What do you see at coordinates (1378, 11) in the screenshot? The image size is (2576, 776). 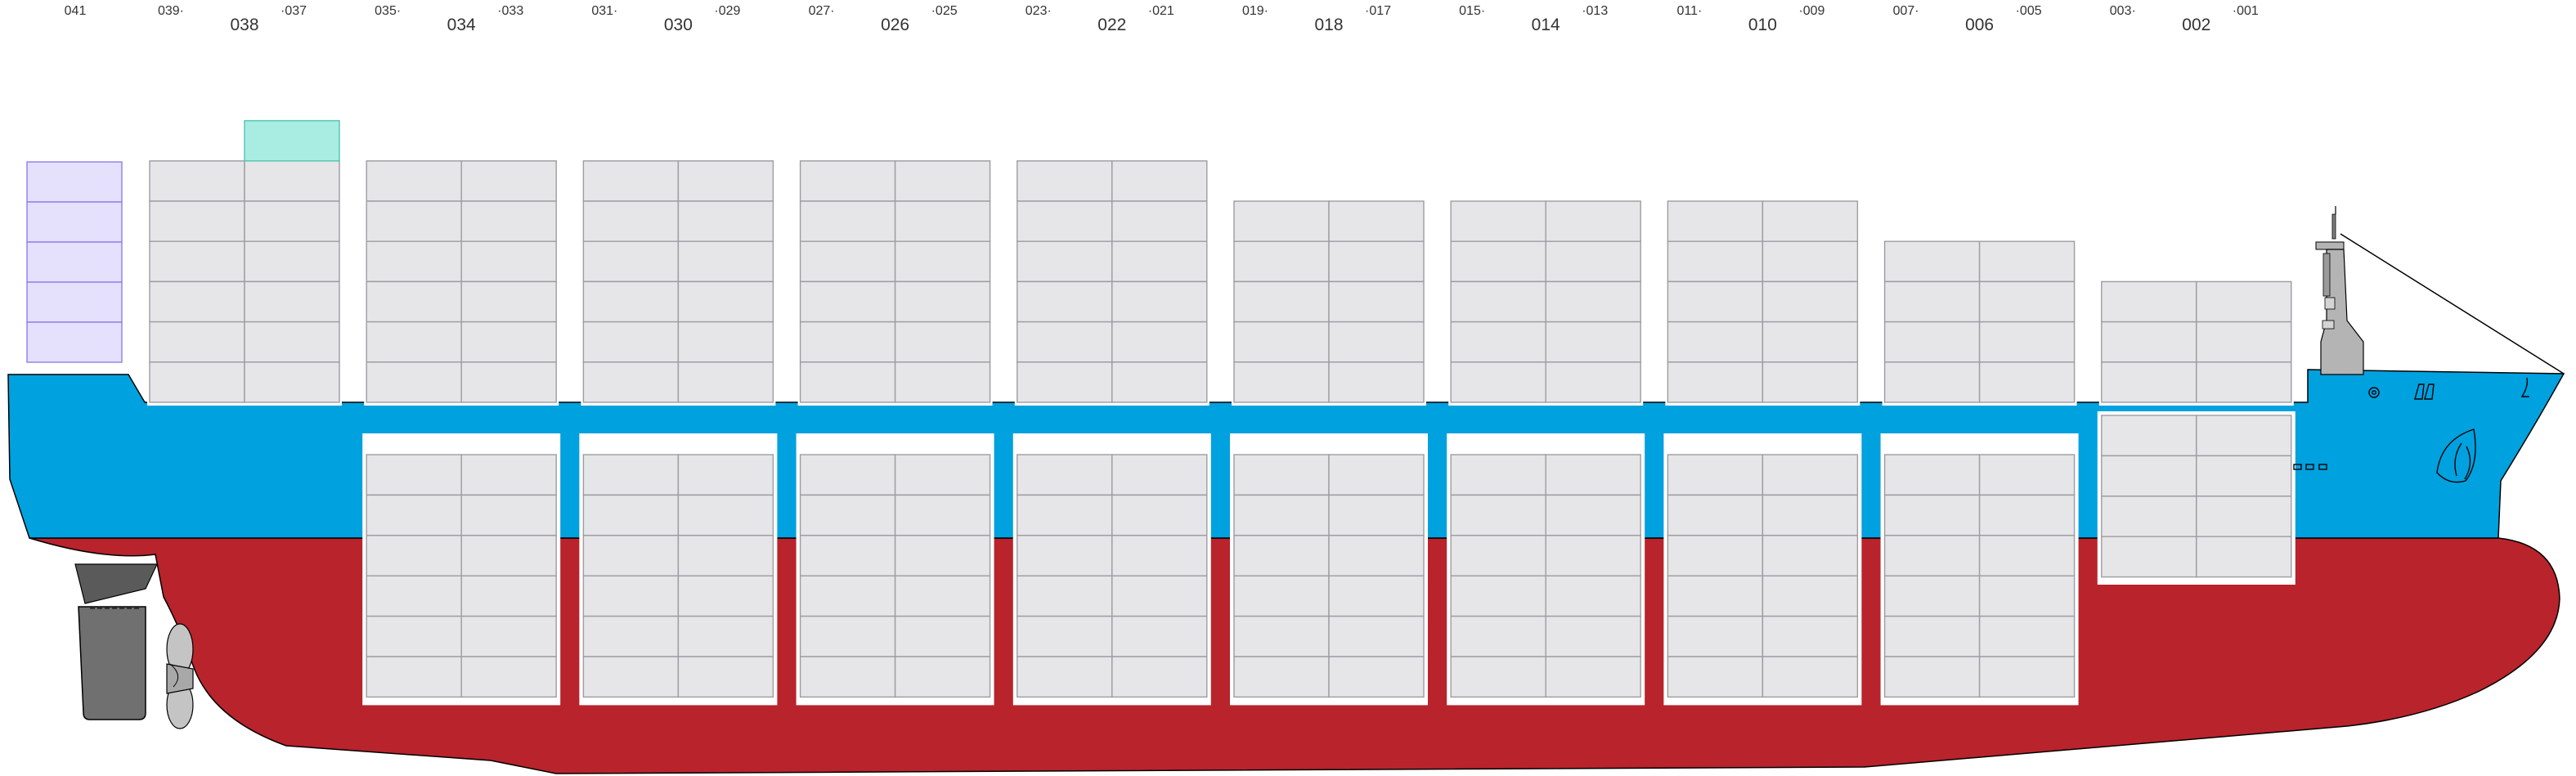 I see `bay-label-odd-fwd: ·017` at bounding box center [1378, 11].